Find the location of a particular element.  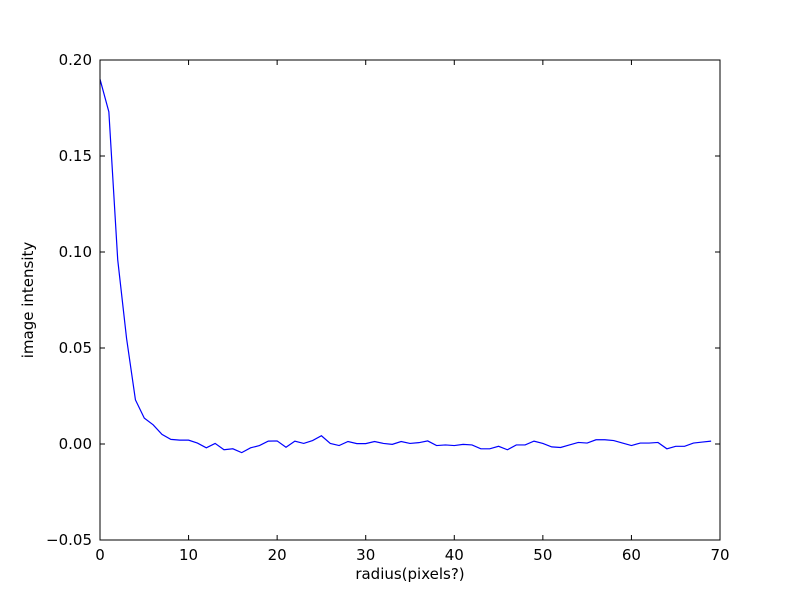

x-tick-label: 20 is located at coordinates (277, 555).